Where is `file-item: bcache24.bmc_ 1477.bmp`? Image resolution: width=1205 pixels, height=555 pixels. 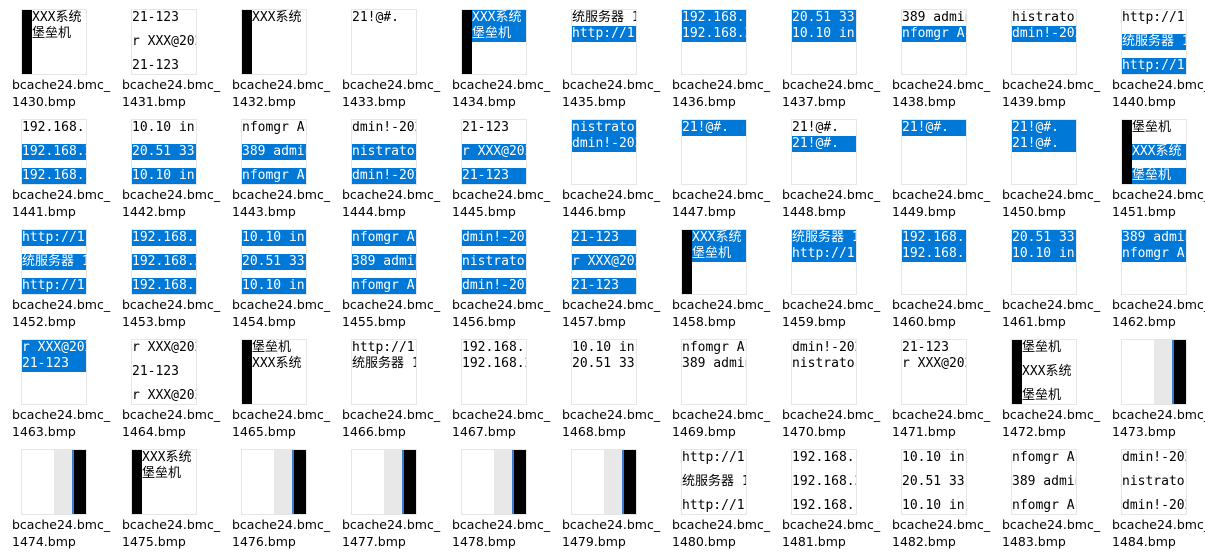 file-item: bcache24.bmc_ 1477.bmp is located at coordinates (397, 495).